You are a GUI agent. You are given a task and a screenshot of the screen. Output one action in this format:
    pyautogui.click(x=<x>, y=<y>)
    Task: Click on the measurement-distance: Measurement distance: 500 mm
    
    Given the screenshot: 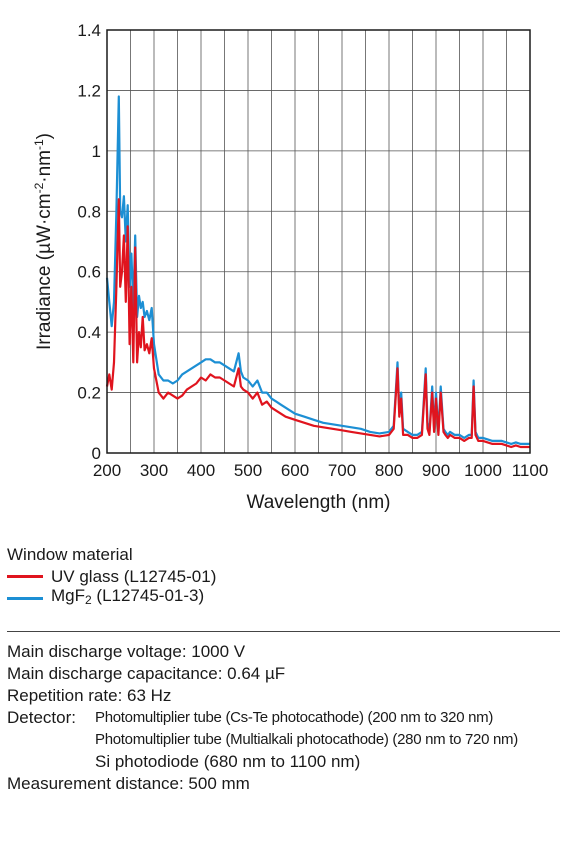 What is the action you would take?
    pyautogui.click(x=128, y=783)
    